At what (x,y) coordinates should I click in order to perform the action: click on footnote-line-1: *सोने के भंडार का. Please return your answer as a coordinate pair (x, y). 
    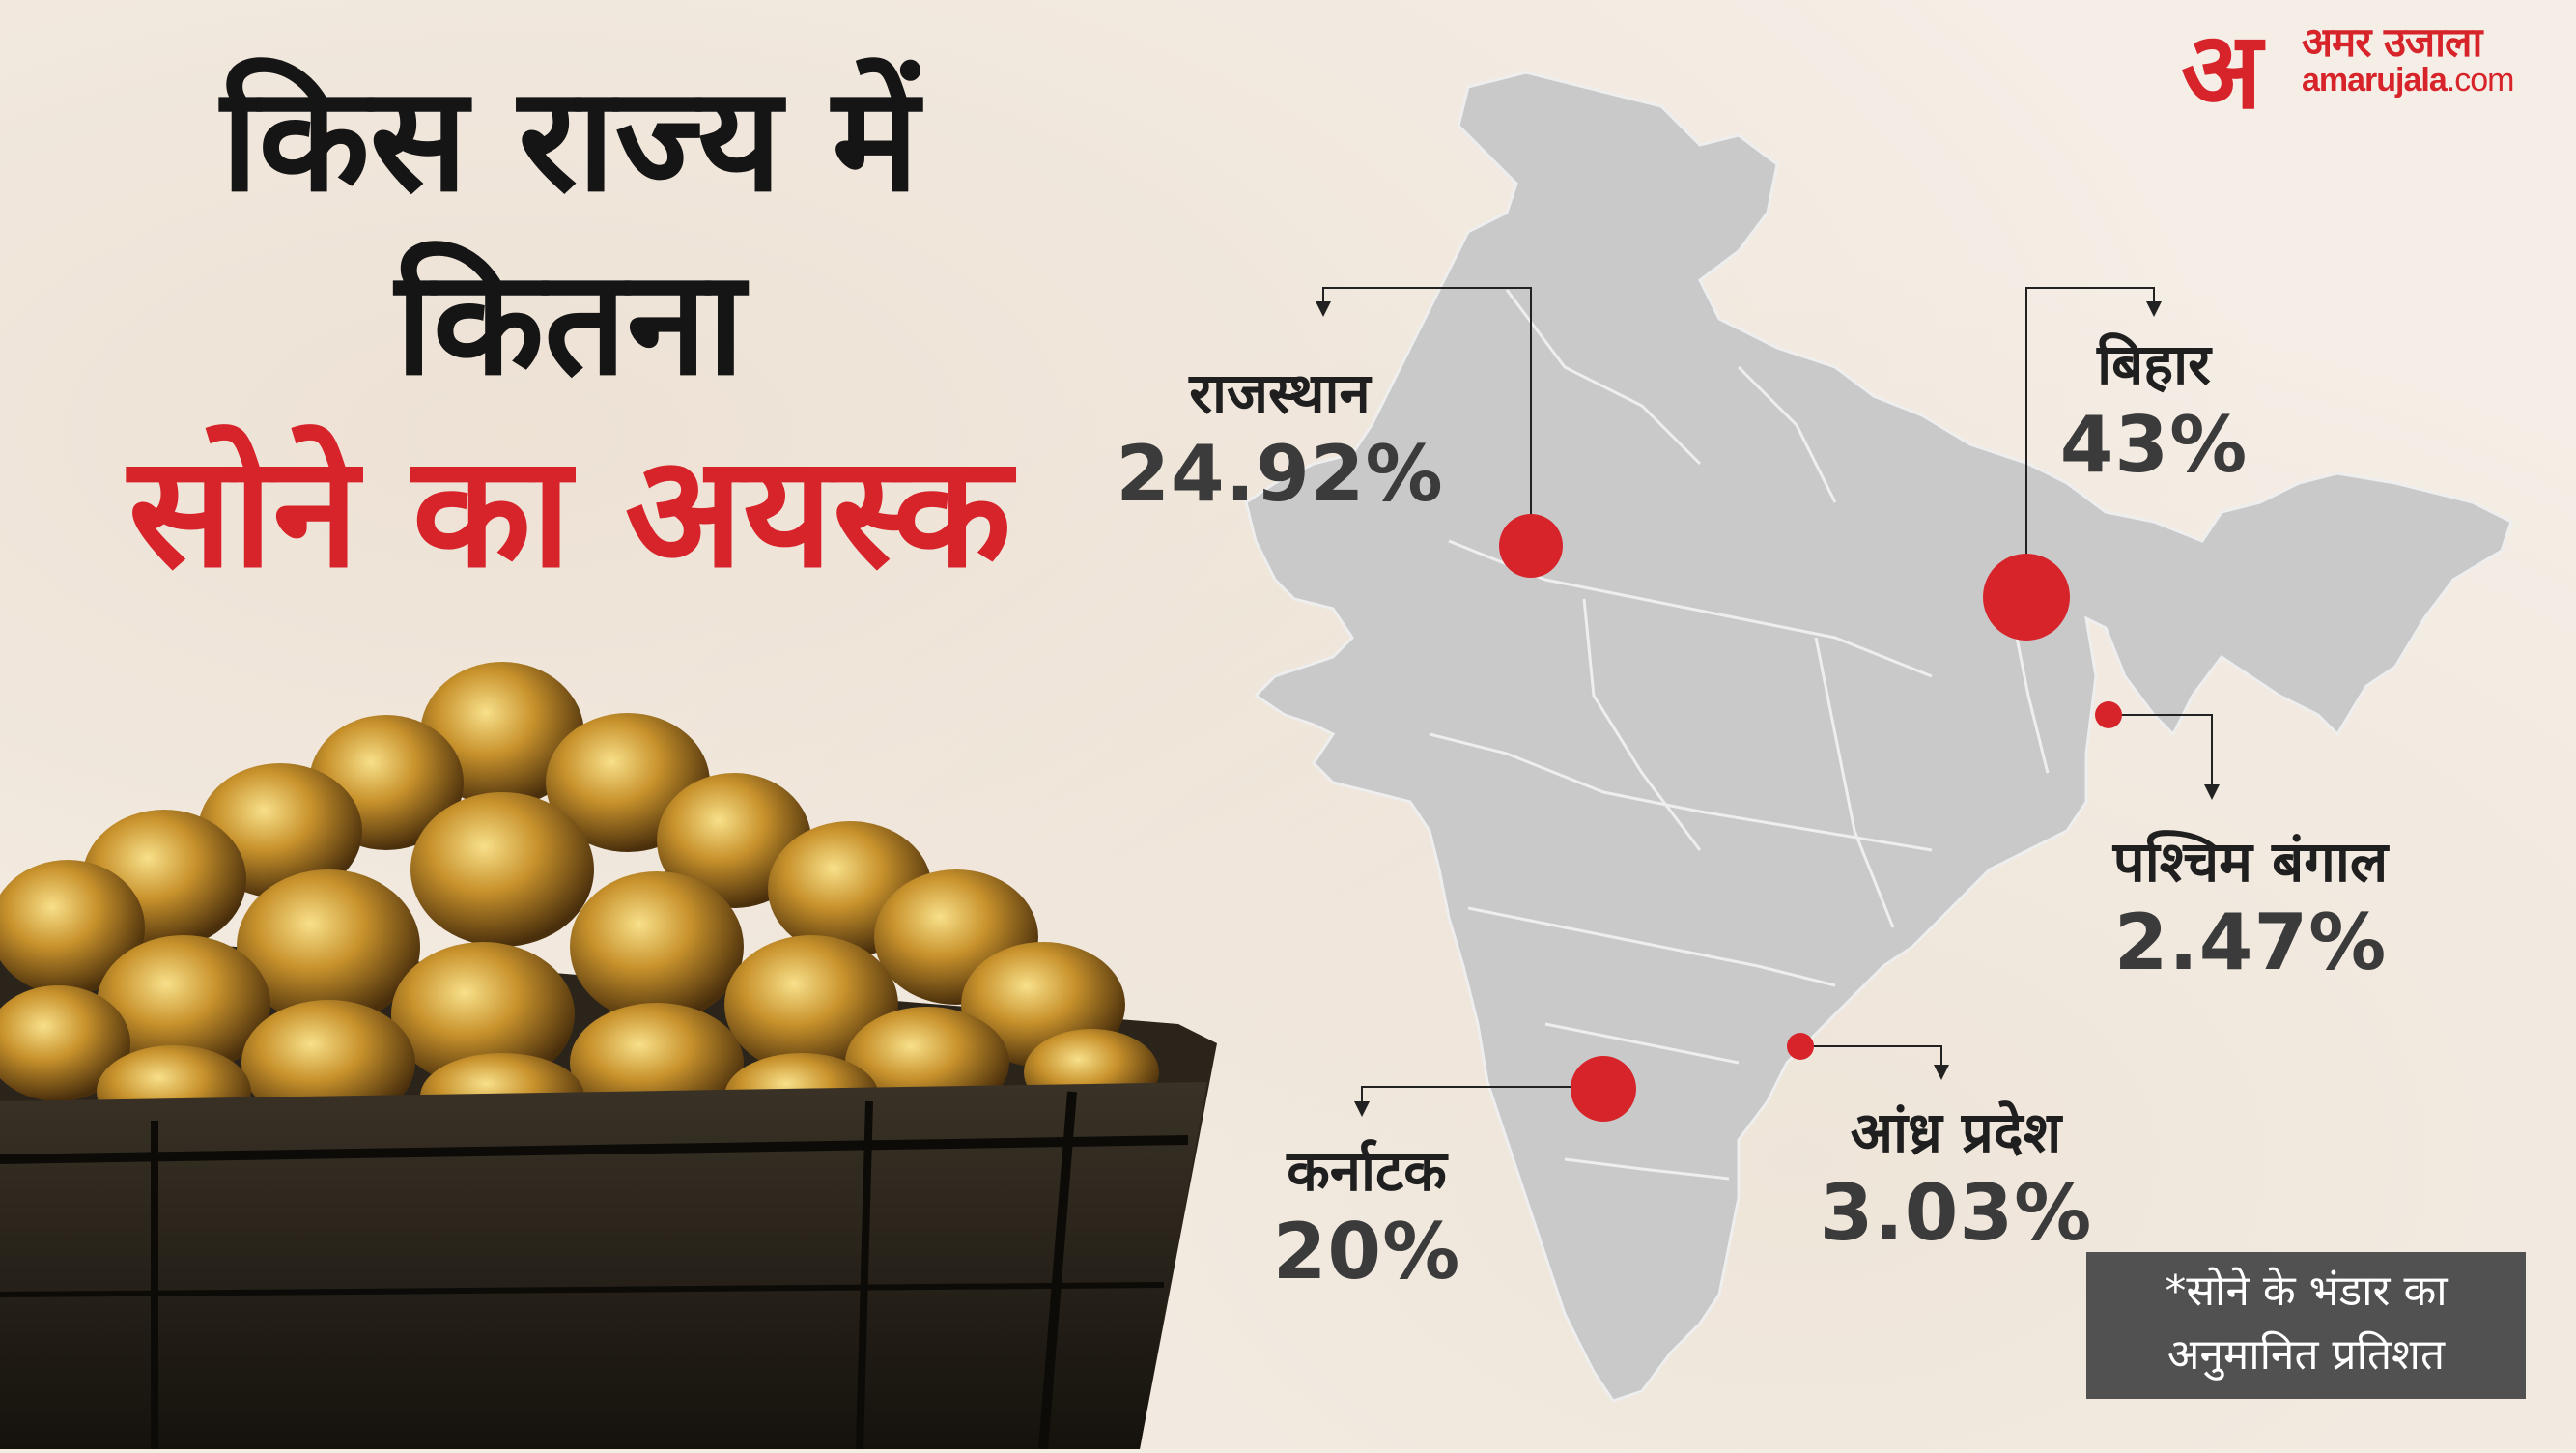
    Looking at the image, I should click on (2306, 1292).